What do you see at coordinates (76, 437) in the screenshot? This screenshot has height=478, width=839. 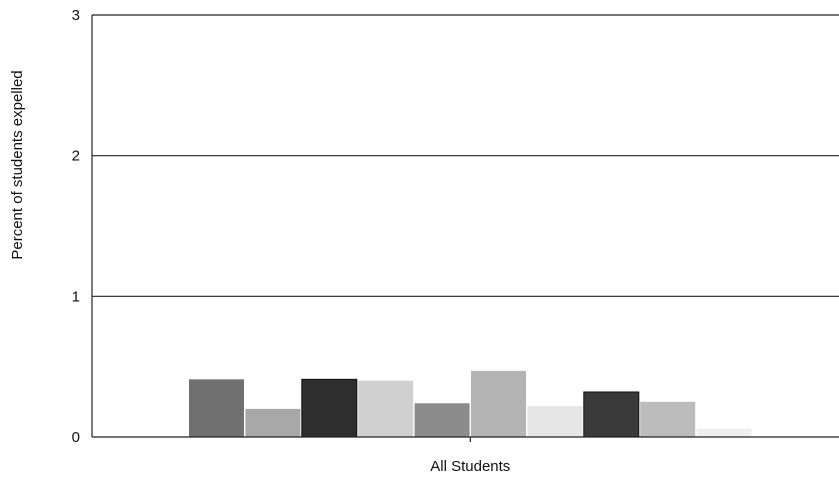 I see `y-tick-label: 0` at bounding box center [76, 437].